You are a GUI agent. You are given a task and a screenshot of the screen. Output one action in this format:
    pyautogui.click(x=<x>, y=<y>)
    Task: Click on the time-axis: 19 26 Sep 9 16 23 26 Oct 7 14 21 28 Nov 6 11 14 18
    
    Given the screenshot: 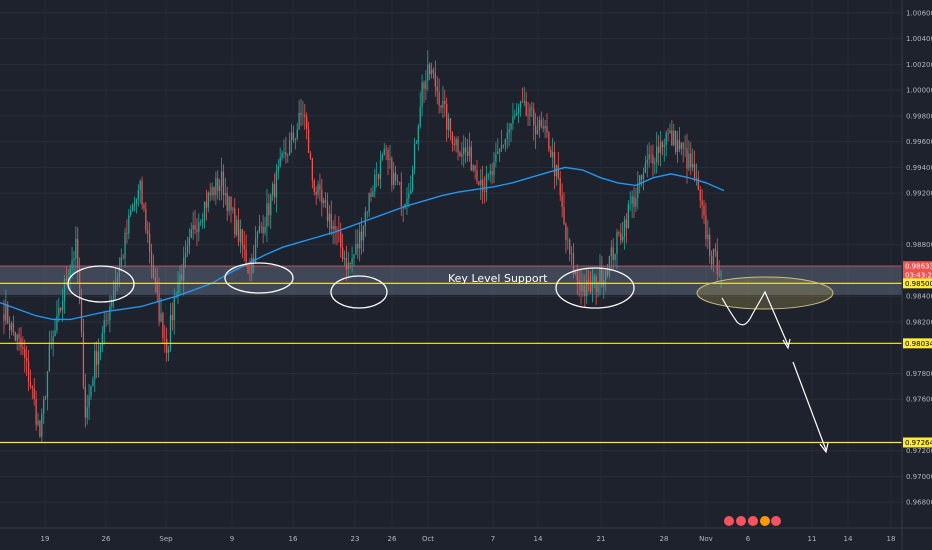 What is the action you would take?
    pyautogui.click(x=468, y=539)
    